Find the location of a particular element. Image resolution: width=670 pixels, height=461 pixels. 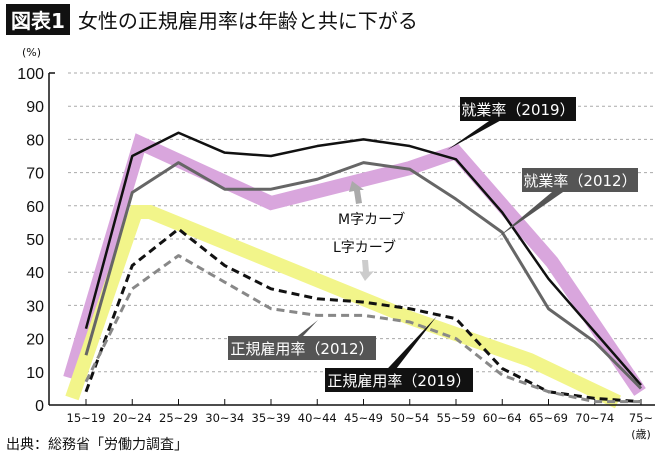

l-curve-label: L字カーブ is located at coordinates (364, 247).